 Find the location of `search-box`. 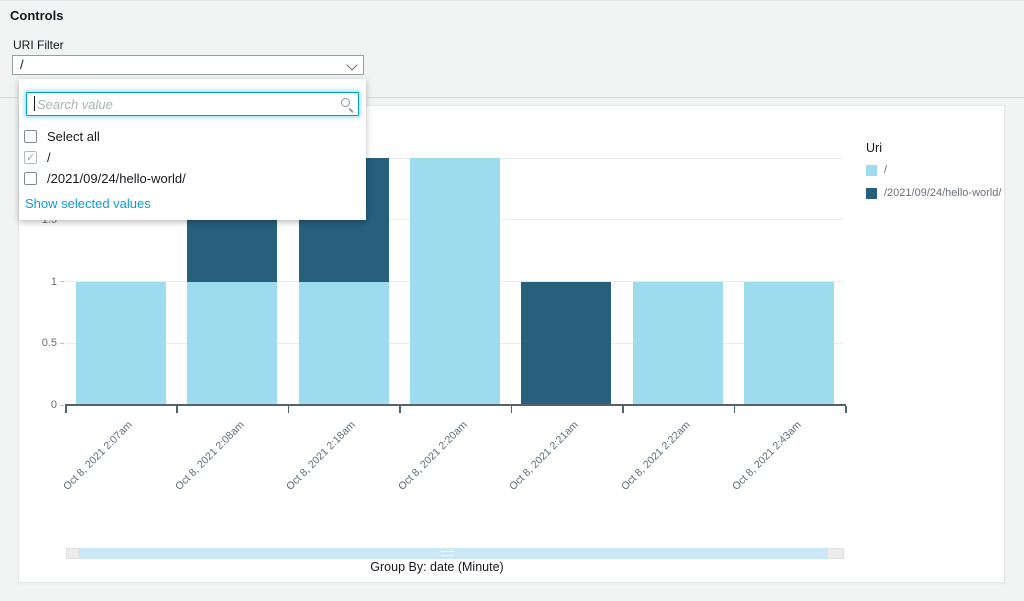

search-box is located at coordinates (192, 104).